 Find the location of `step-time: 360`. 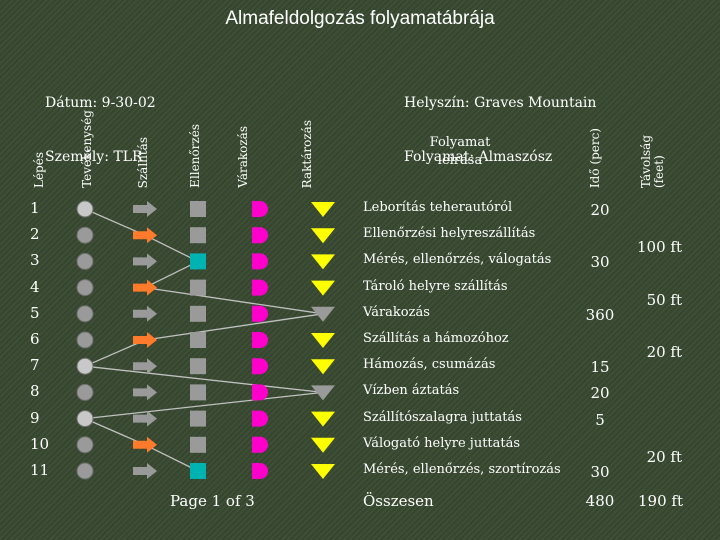

step-time: 360 is located at coordinates (600, 314).